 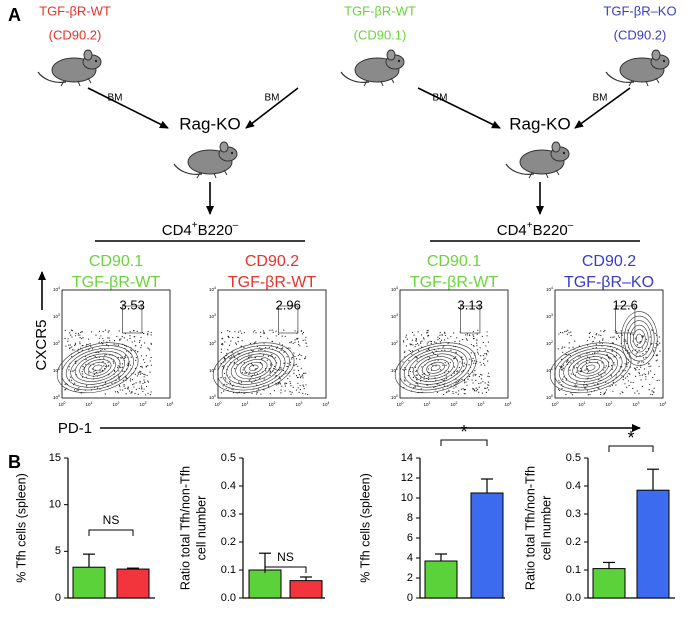 What do you see at coordinates (407, 498) in the screenshot?
I see `y-tick-label: 10` at bounding box center [407, 498].